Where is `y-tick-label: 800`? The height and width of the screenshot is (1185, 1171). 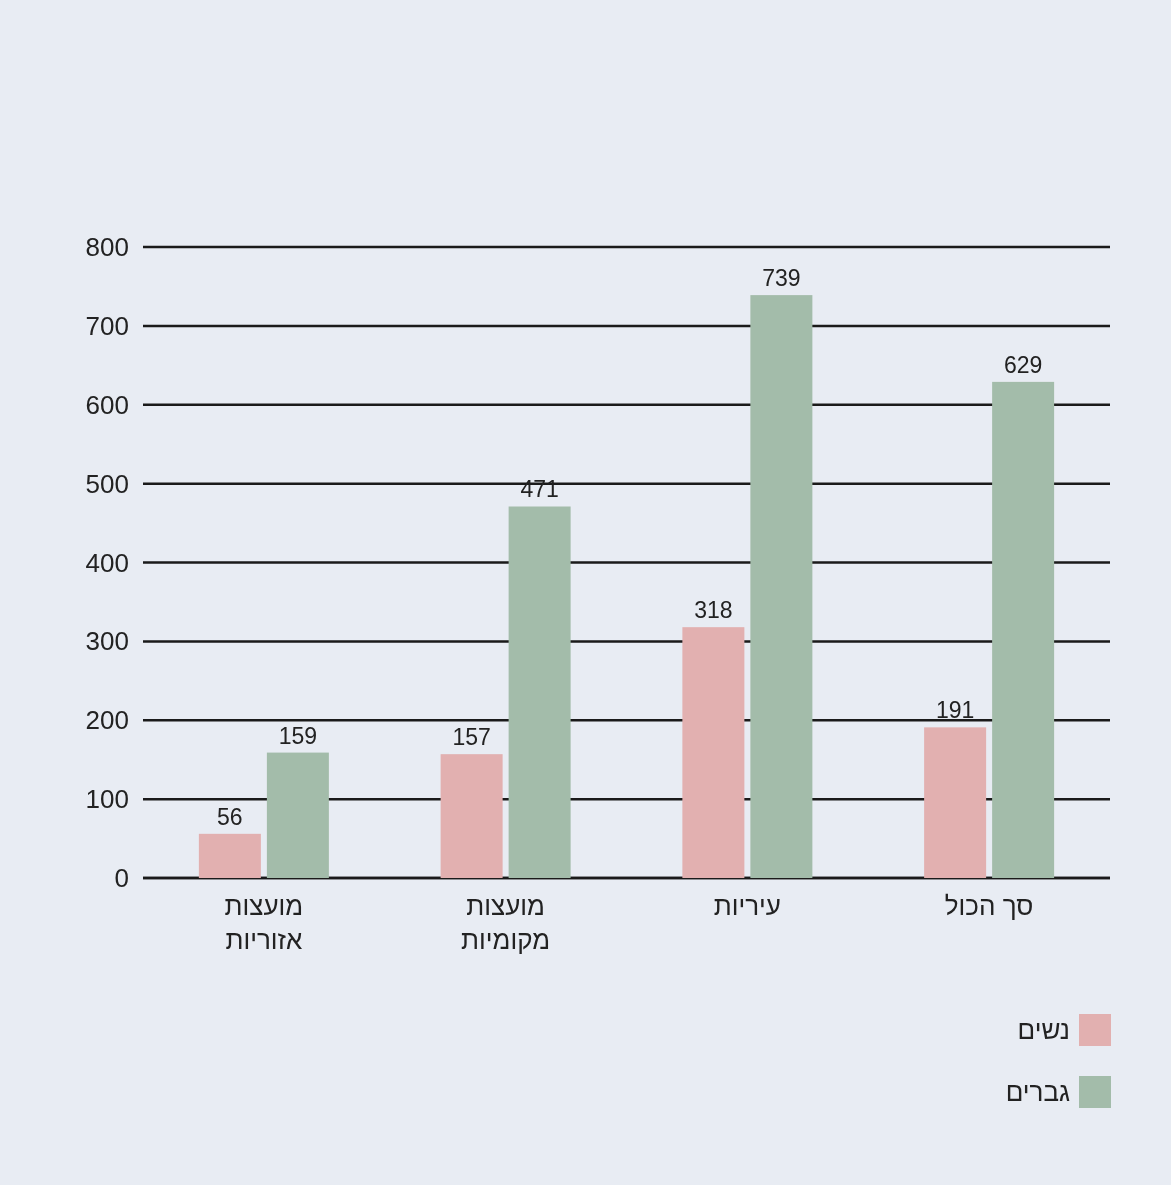
y-tick-label: 800 is located at coordinates (107, 247).